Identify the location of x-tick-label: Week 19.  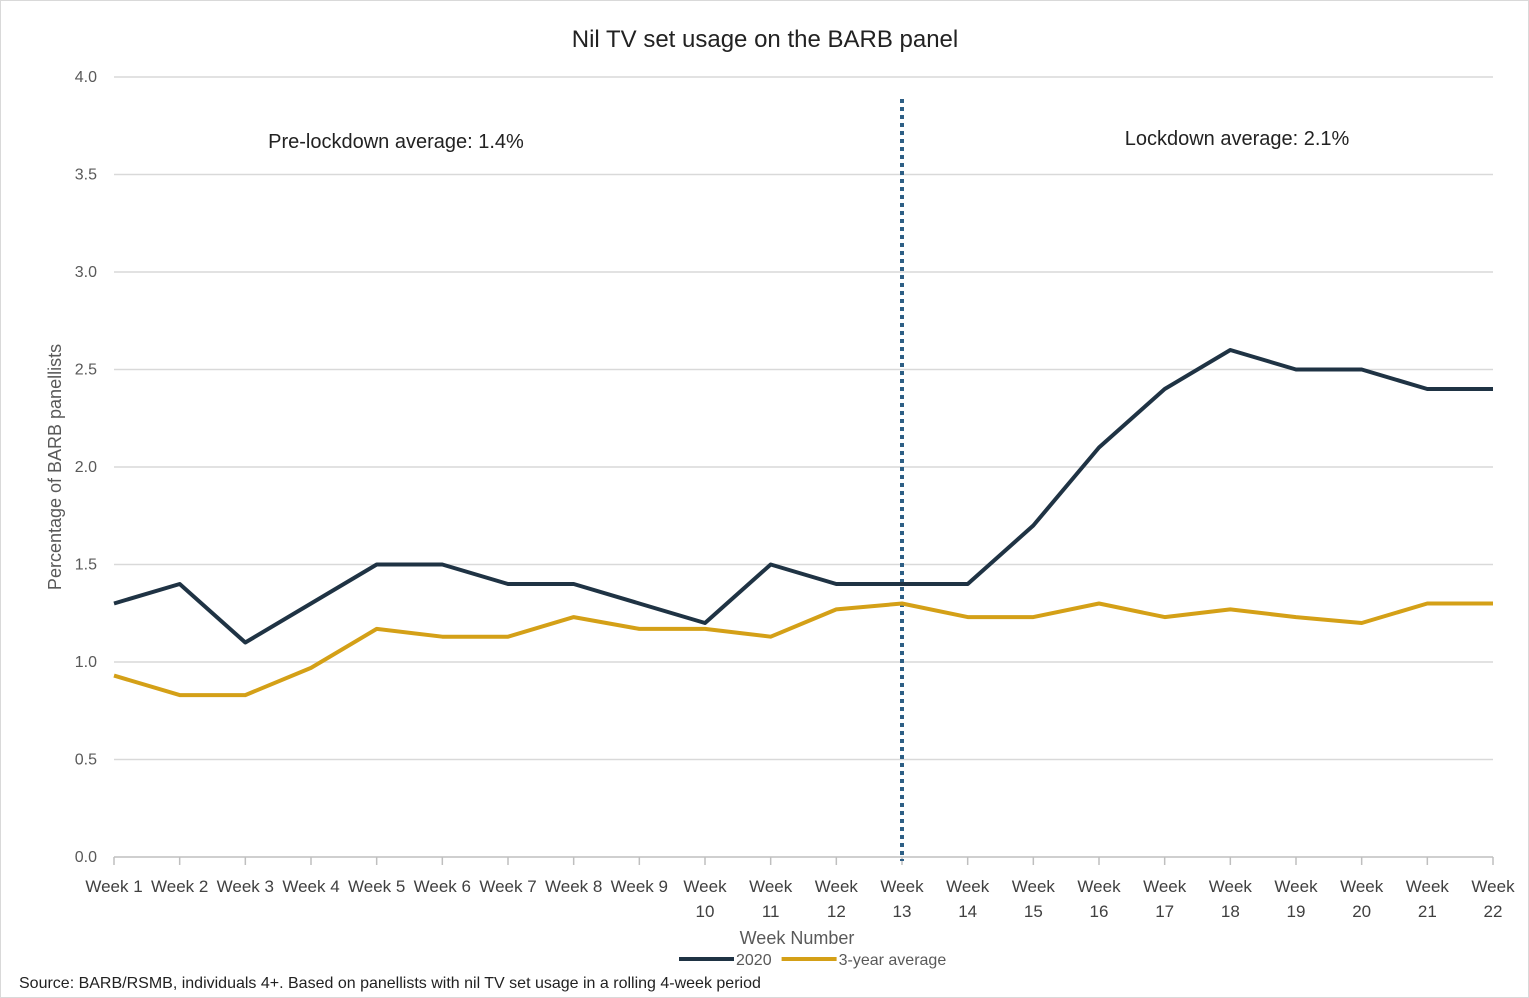
(1296, 899).